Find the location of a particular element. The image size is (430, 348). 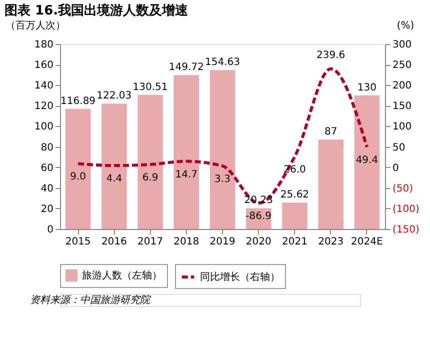

data-label: 25.62 is located at coordinates (295, 195).